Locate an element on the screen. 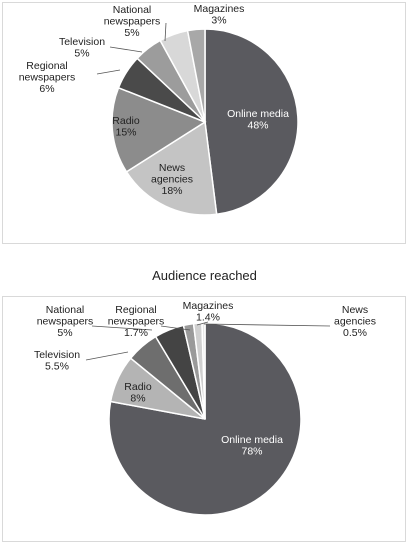  leader-line-news-agencies is located at coordinates (267, 325).